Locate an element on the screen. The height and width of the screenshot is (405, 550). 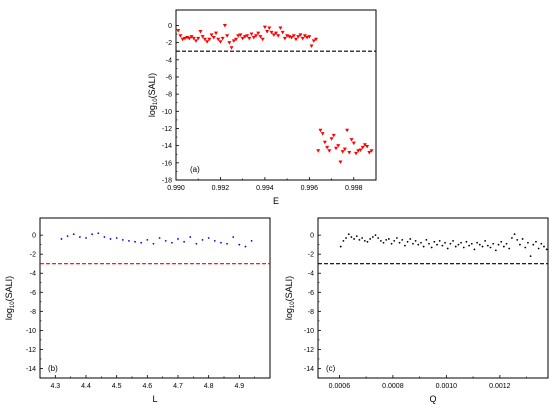
y-tick-label: -2 is located at coordinates (33, 255).